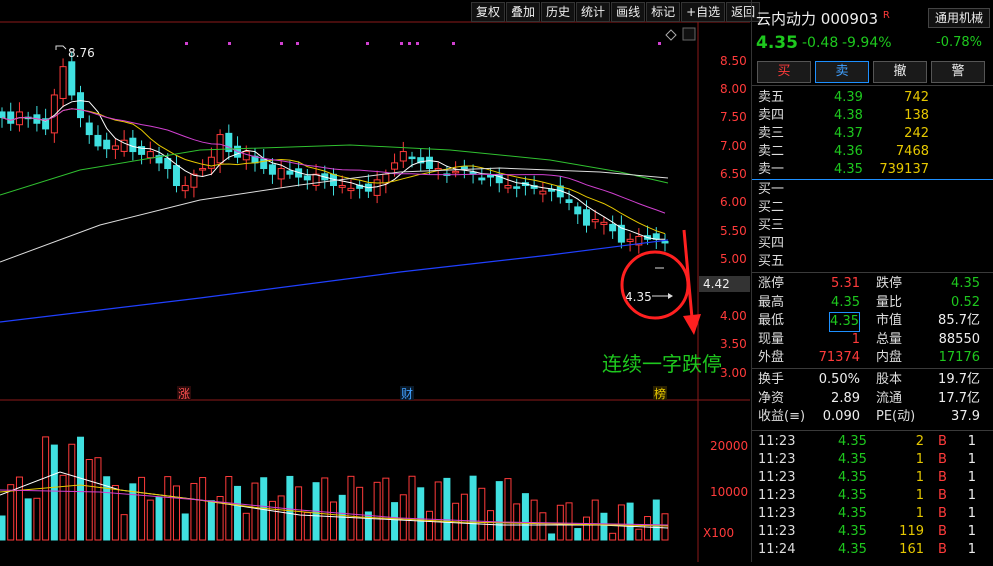 The width and height of the screenshot is (993, 566). I want to click on ma250-line, so click(334, 281).